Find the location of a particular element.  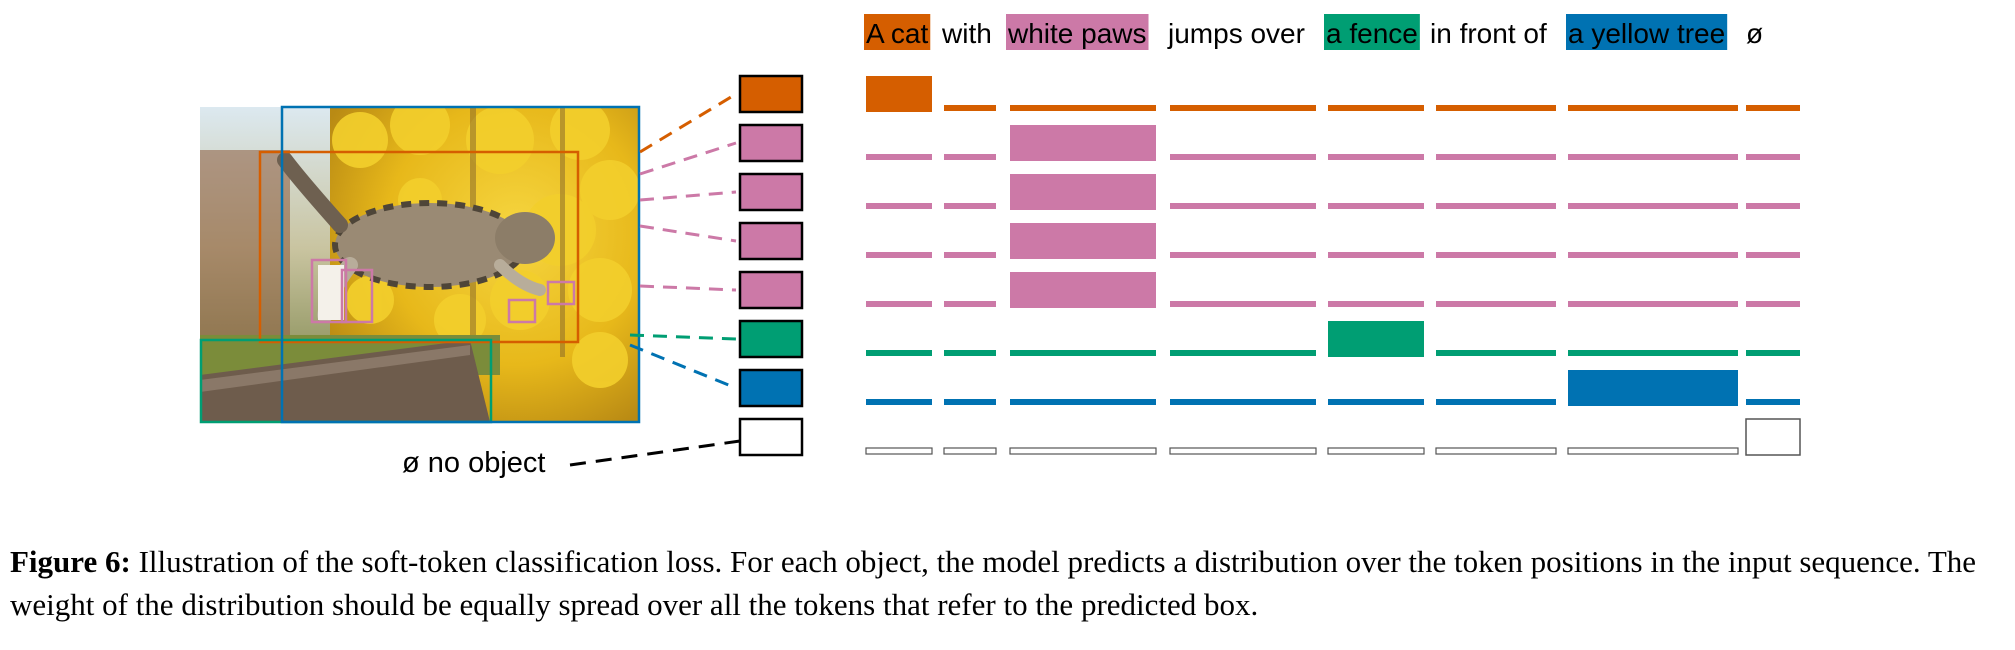

svg-text: a yellow tree is located at coordinates (1646, 33).